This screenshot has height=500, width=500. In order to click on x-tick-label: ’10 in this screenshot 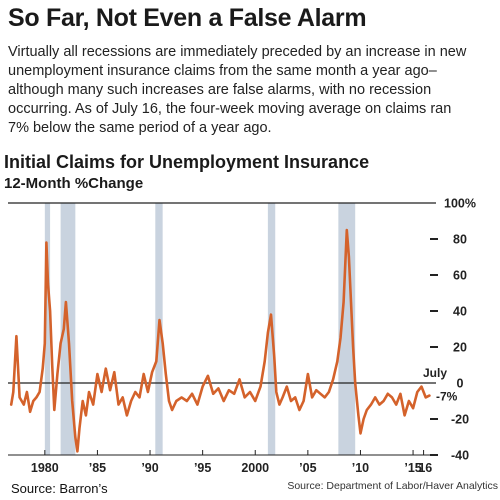, I will do `click(360, 468)`.